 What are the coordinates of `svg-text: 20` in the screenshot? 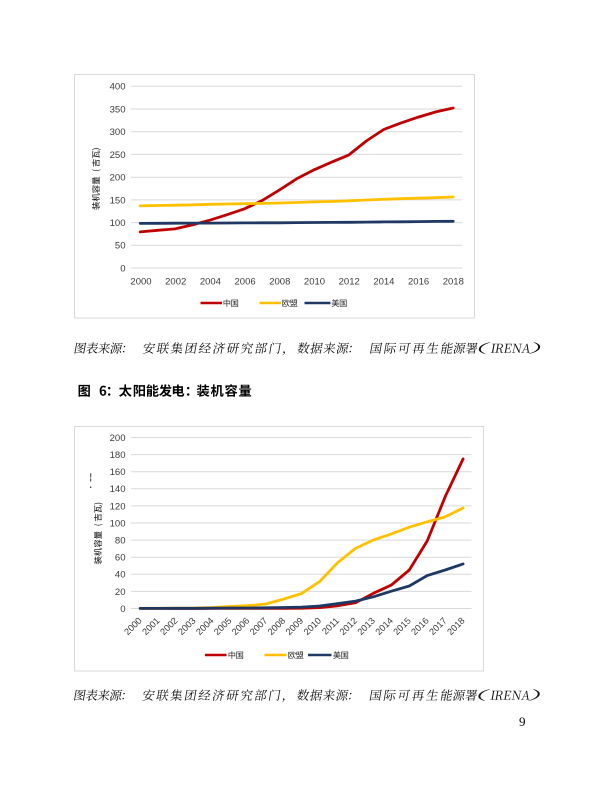 It's located at (120, 592).